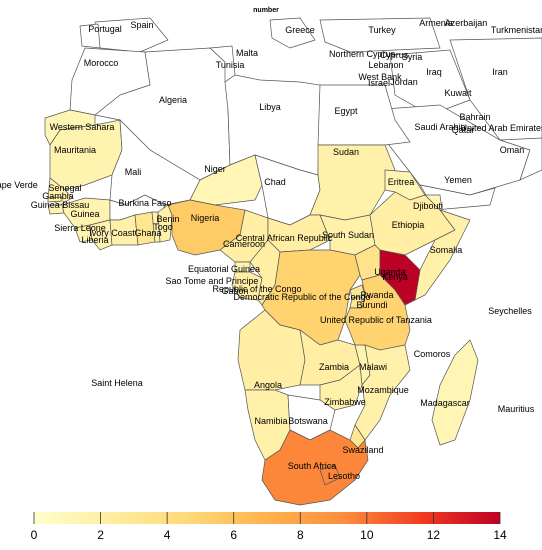 The image size is (542, 550). Describe the element at coordinates (94, 240) in the screenshot. I see `label-liberia: Liberia` at that location.